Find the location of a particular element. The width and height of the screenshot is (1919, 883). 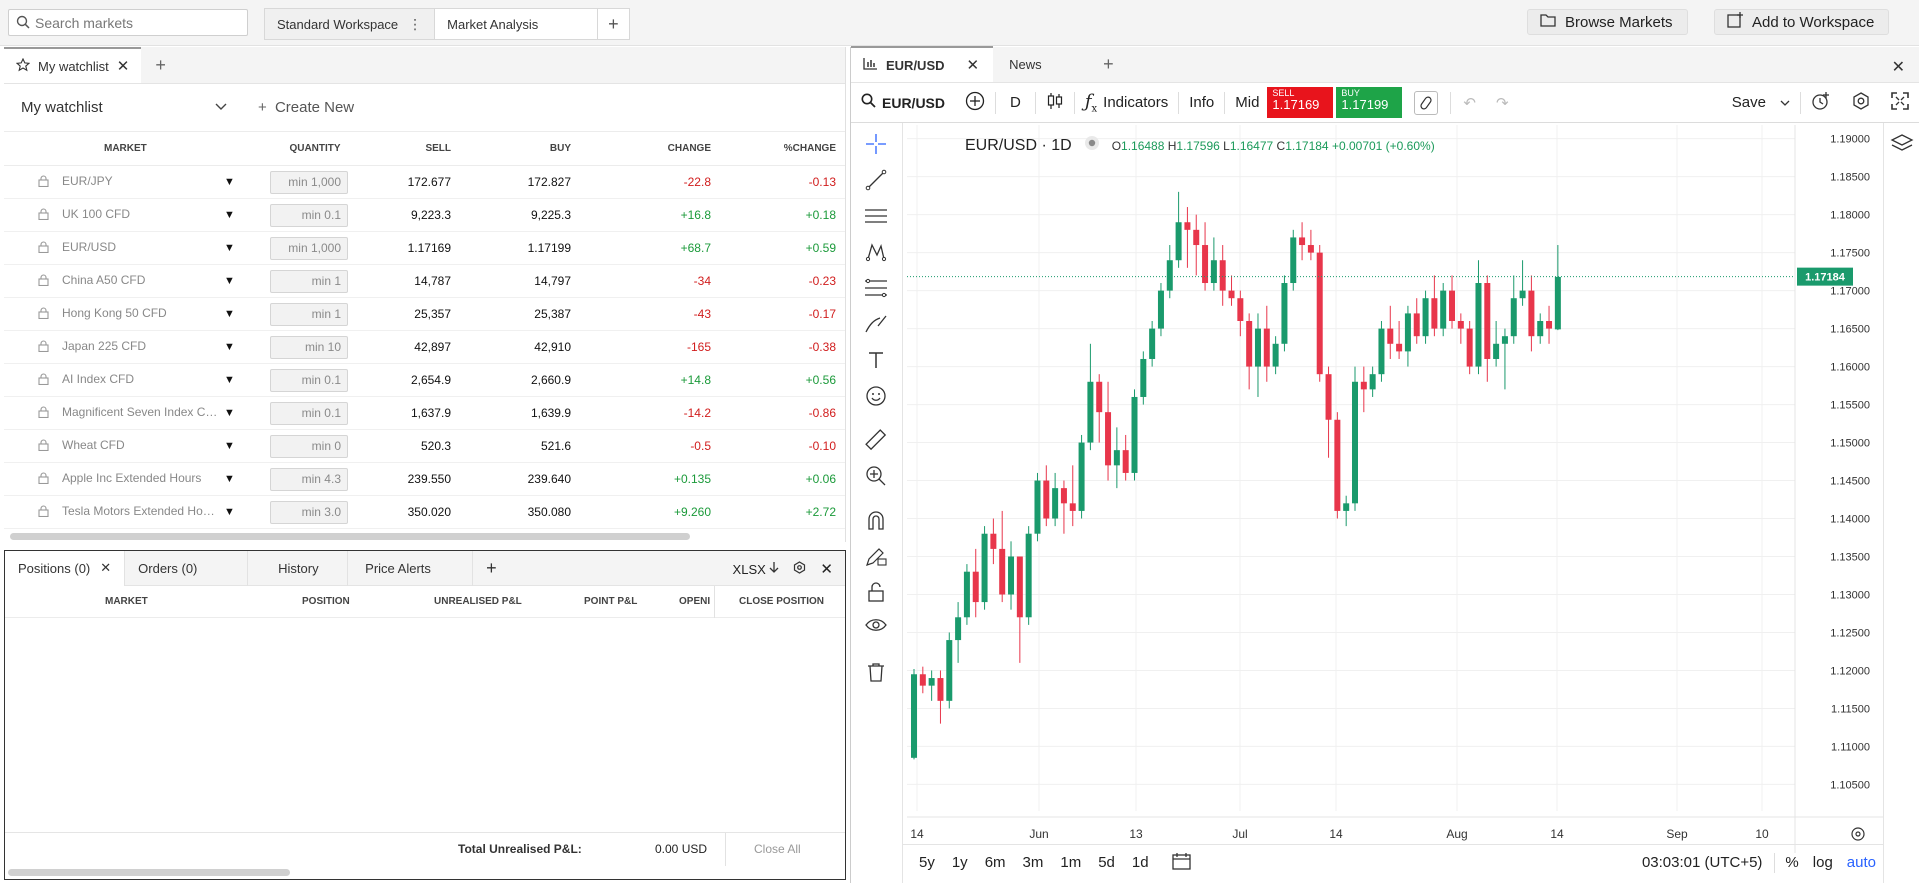

tab-news: News is located at coordinates (1041, 64).